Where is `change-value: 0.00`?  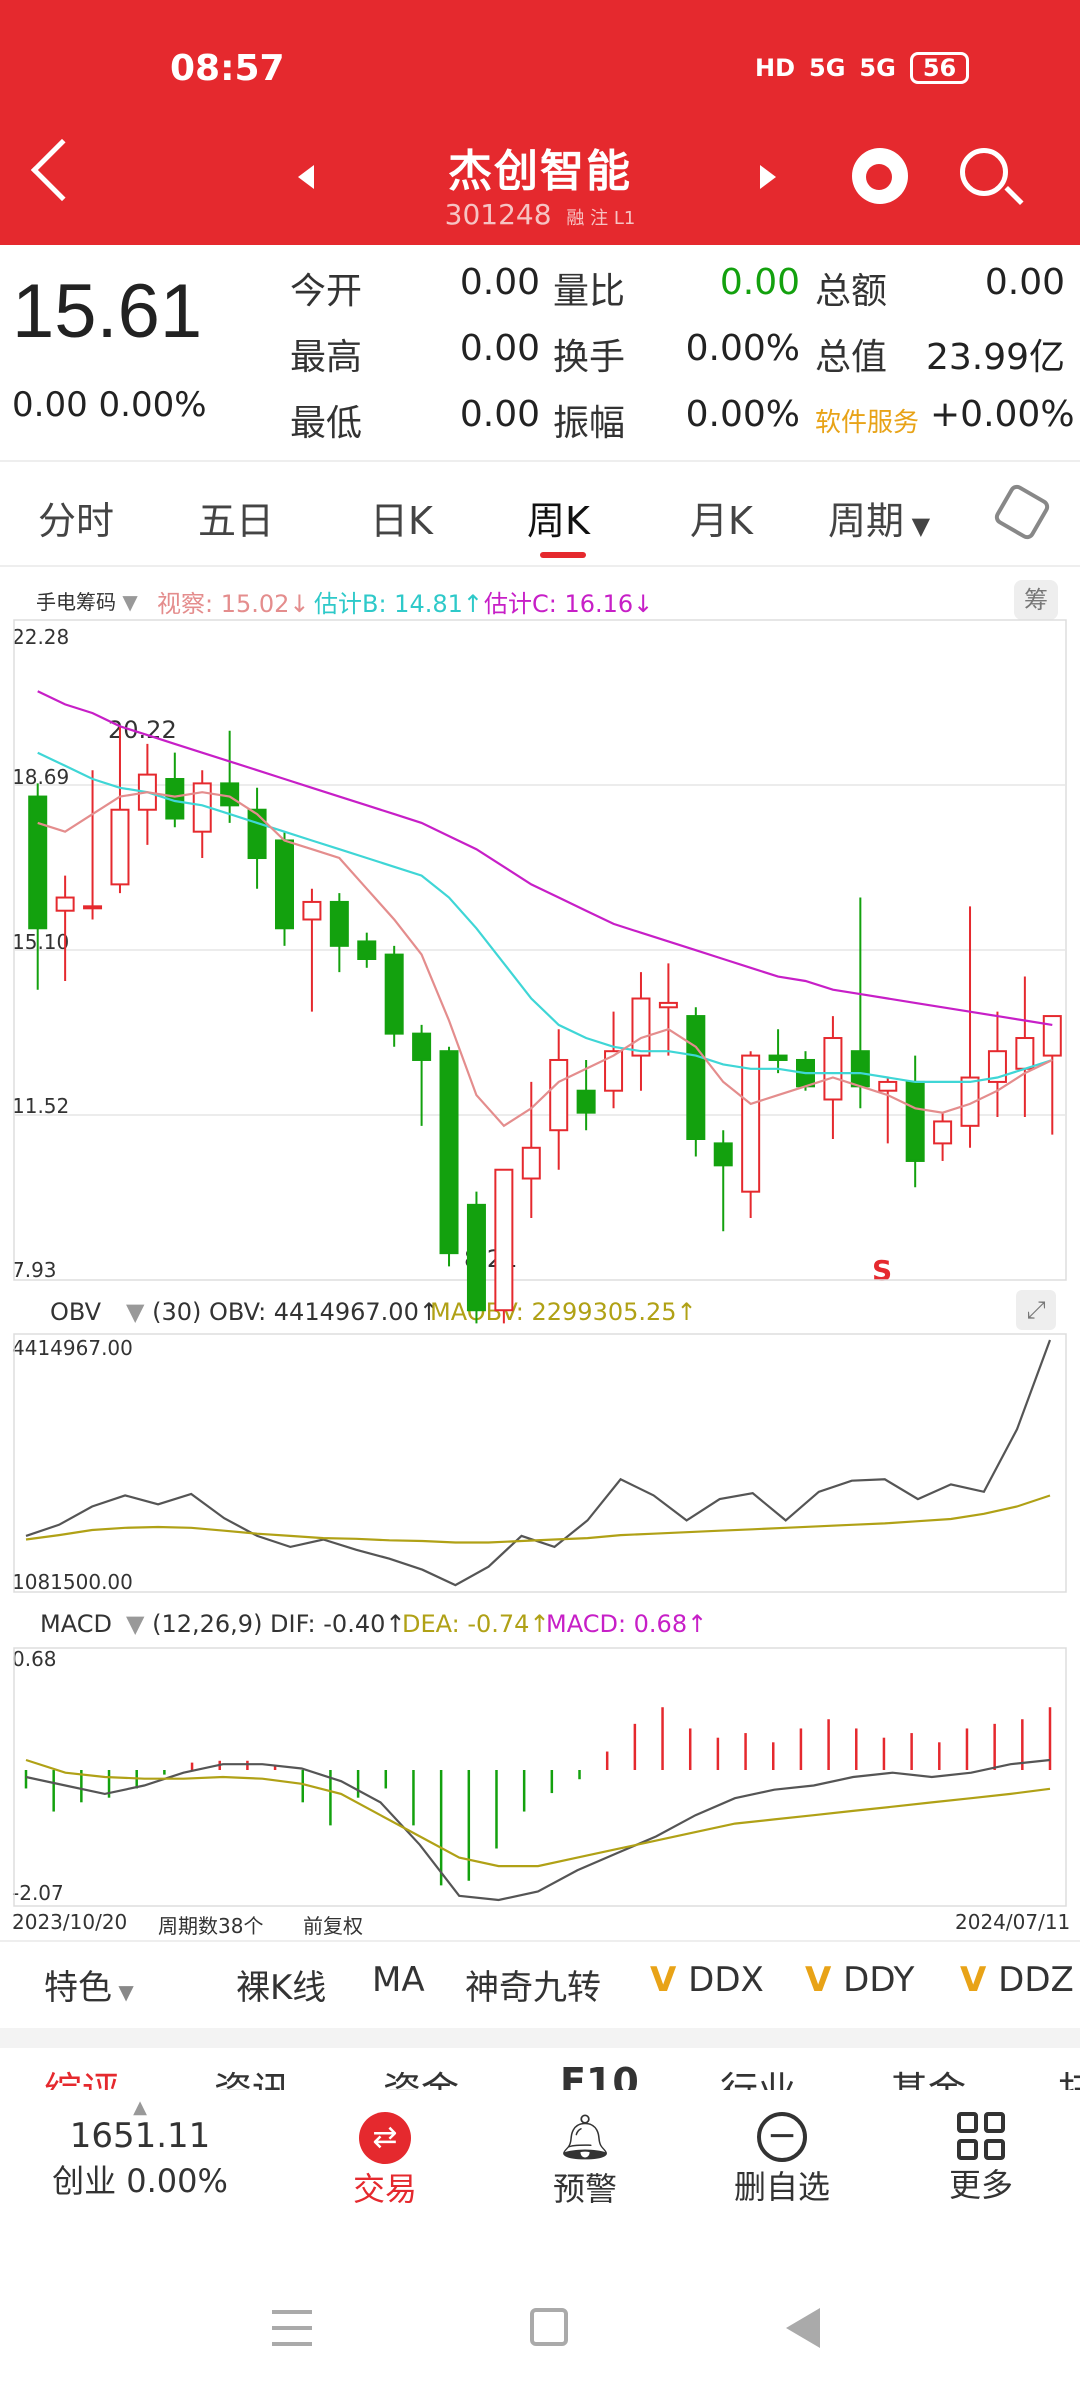
change-value: 0.00 is located at coordinates (50, 405).